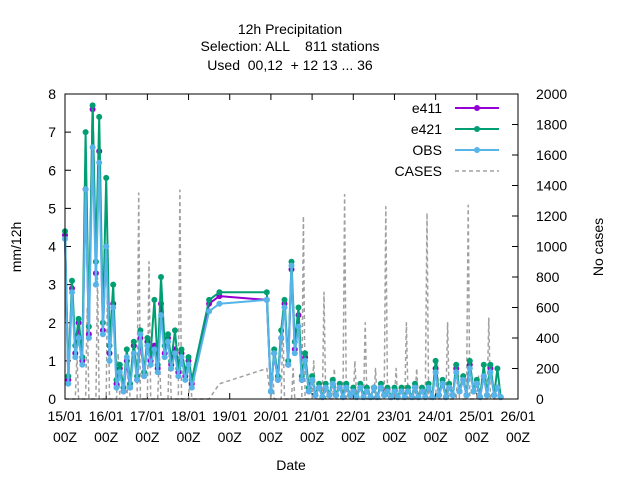 Image resolution: width=640 pixels, height=480 pixels. Describe the element at coordinates (16, 247) in the screenshot. I see `y-axis-label: mm/12h` at that location.